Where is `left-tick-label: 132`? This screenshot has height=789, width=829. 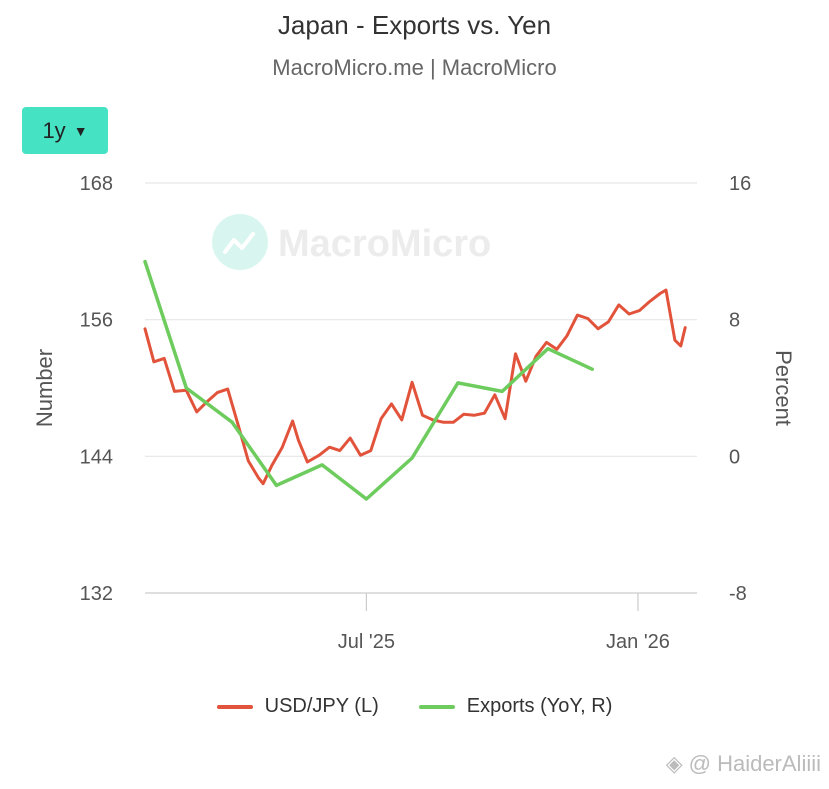
left-tick-label: 132 is located at coordinates (96, 594).